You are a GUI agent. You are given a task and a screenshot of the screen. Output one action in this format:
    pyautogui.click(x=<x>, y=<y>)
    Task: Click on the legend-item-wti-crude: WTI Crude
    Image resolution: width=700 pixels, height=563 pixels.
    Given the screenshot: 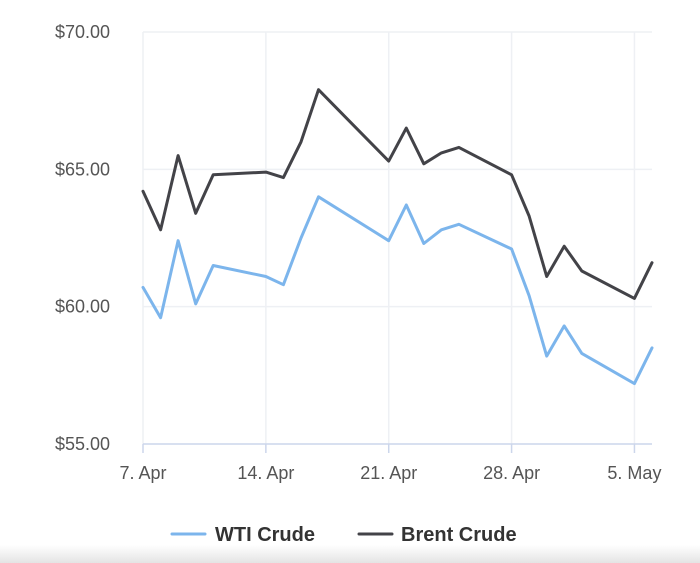 What is the action you would take?
    pyautogui.click(x=242, y=535)
    